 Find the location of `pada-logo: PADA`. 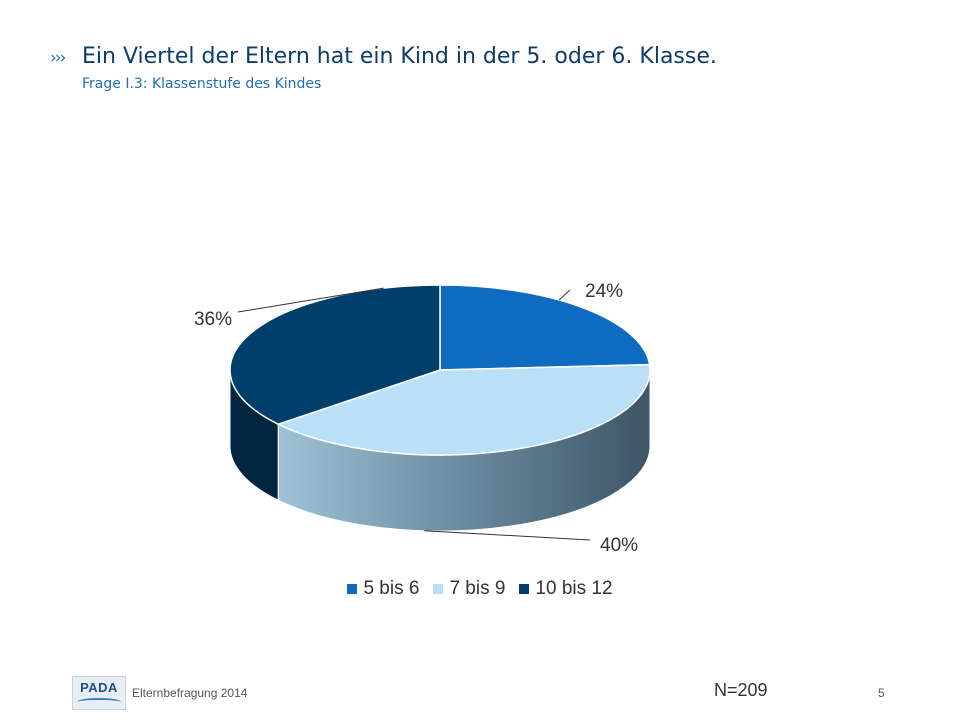

pada-logo: PADA is located at coordinates (99, 693).